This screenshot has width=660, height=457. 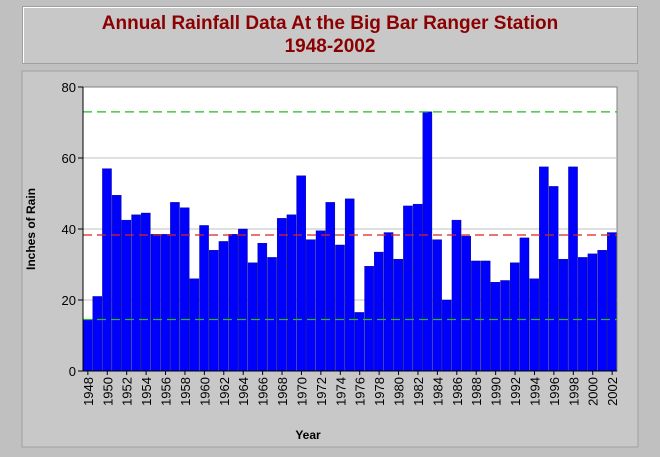 What do you see at coordinates (31, 229) in the screenshot?
I see `y-axis-label: Inches of Rain` at bounding box center [31, 229].